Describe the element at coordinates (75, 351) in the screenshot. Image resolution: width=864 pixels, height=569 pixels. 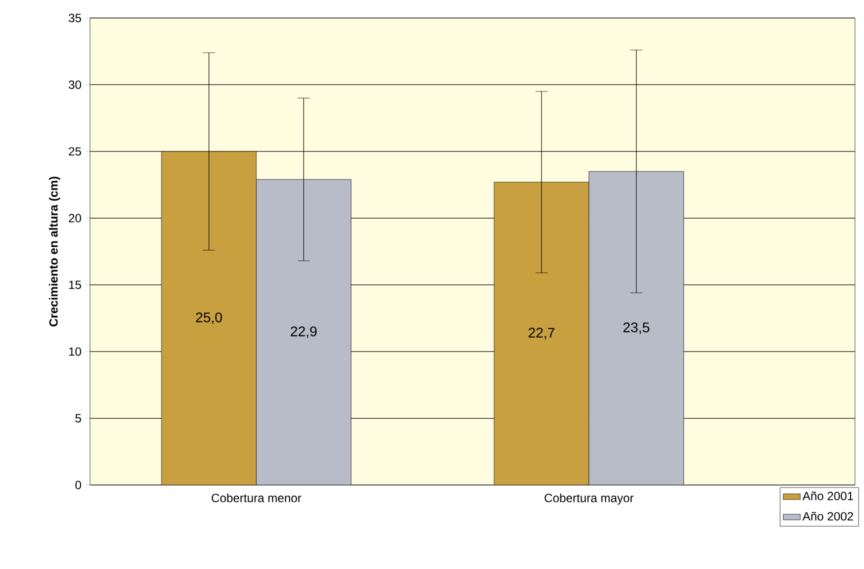
I see `y-tick-label: 10` at that location.